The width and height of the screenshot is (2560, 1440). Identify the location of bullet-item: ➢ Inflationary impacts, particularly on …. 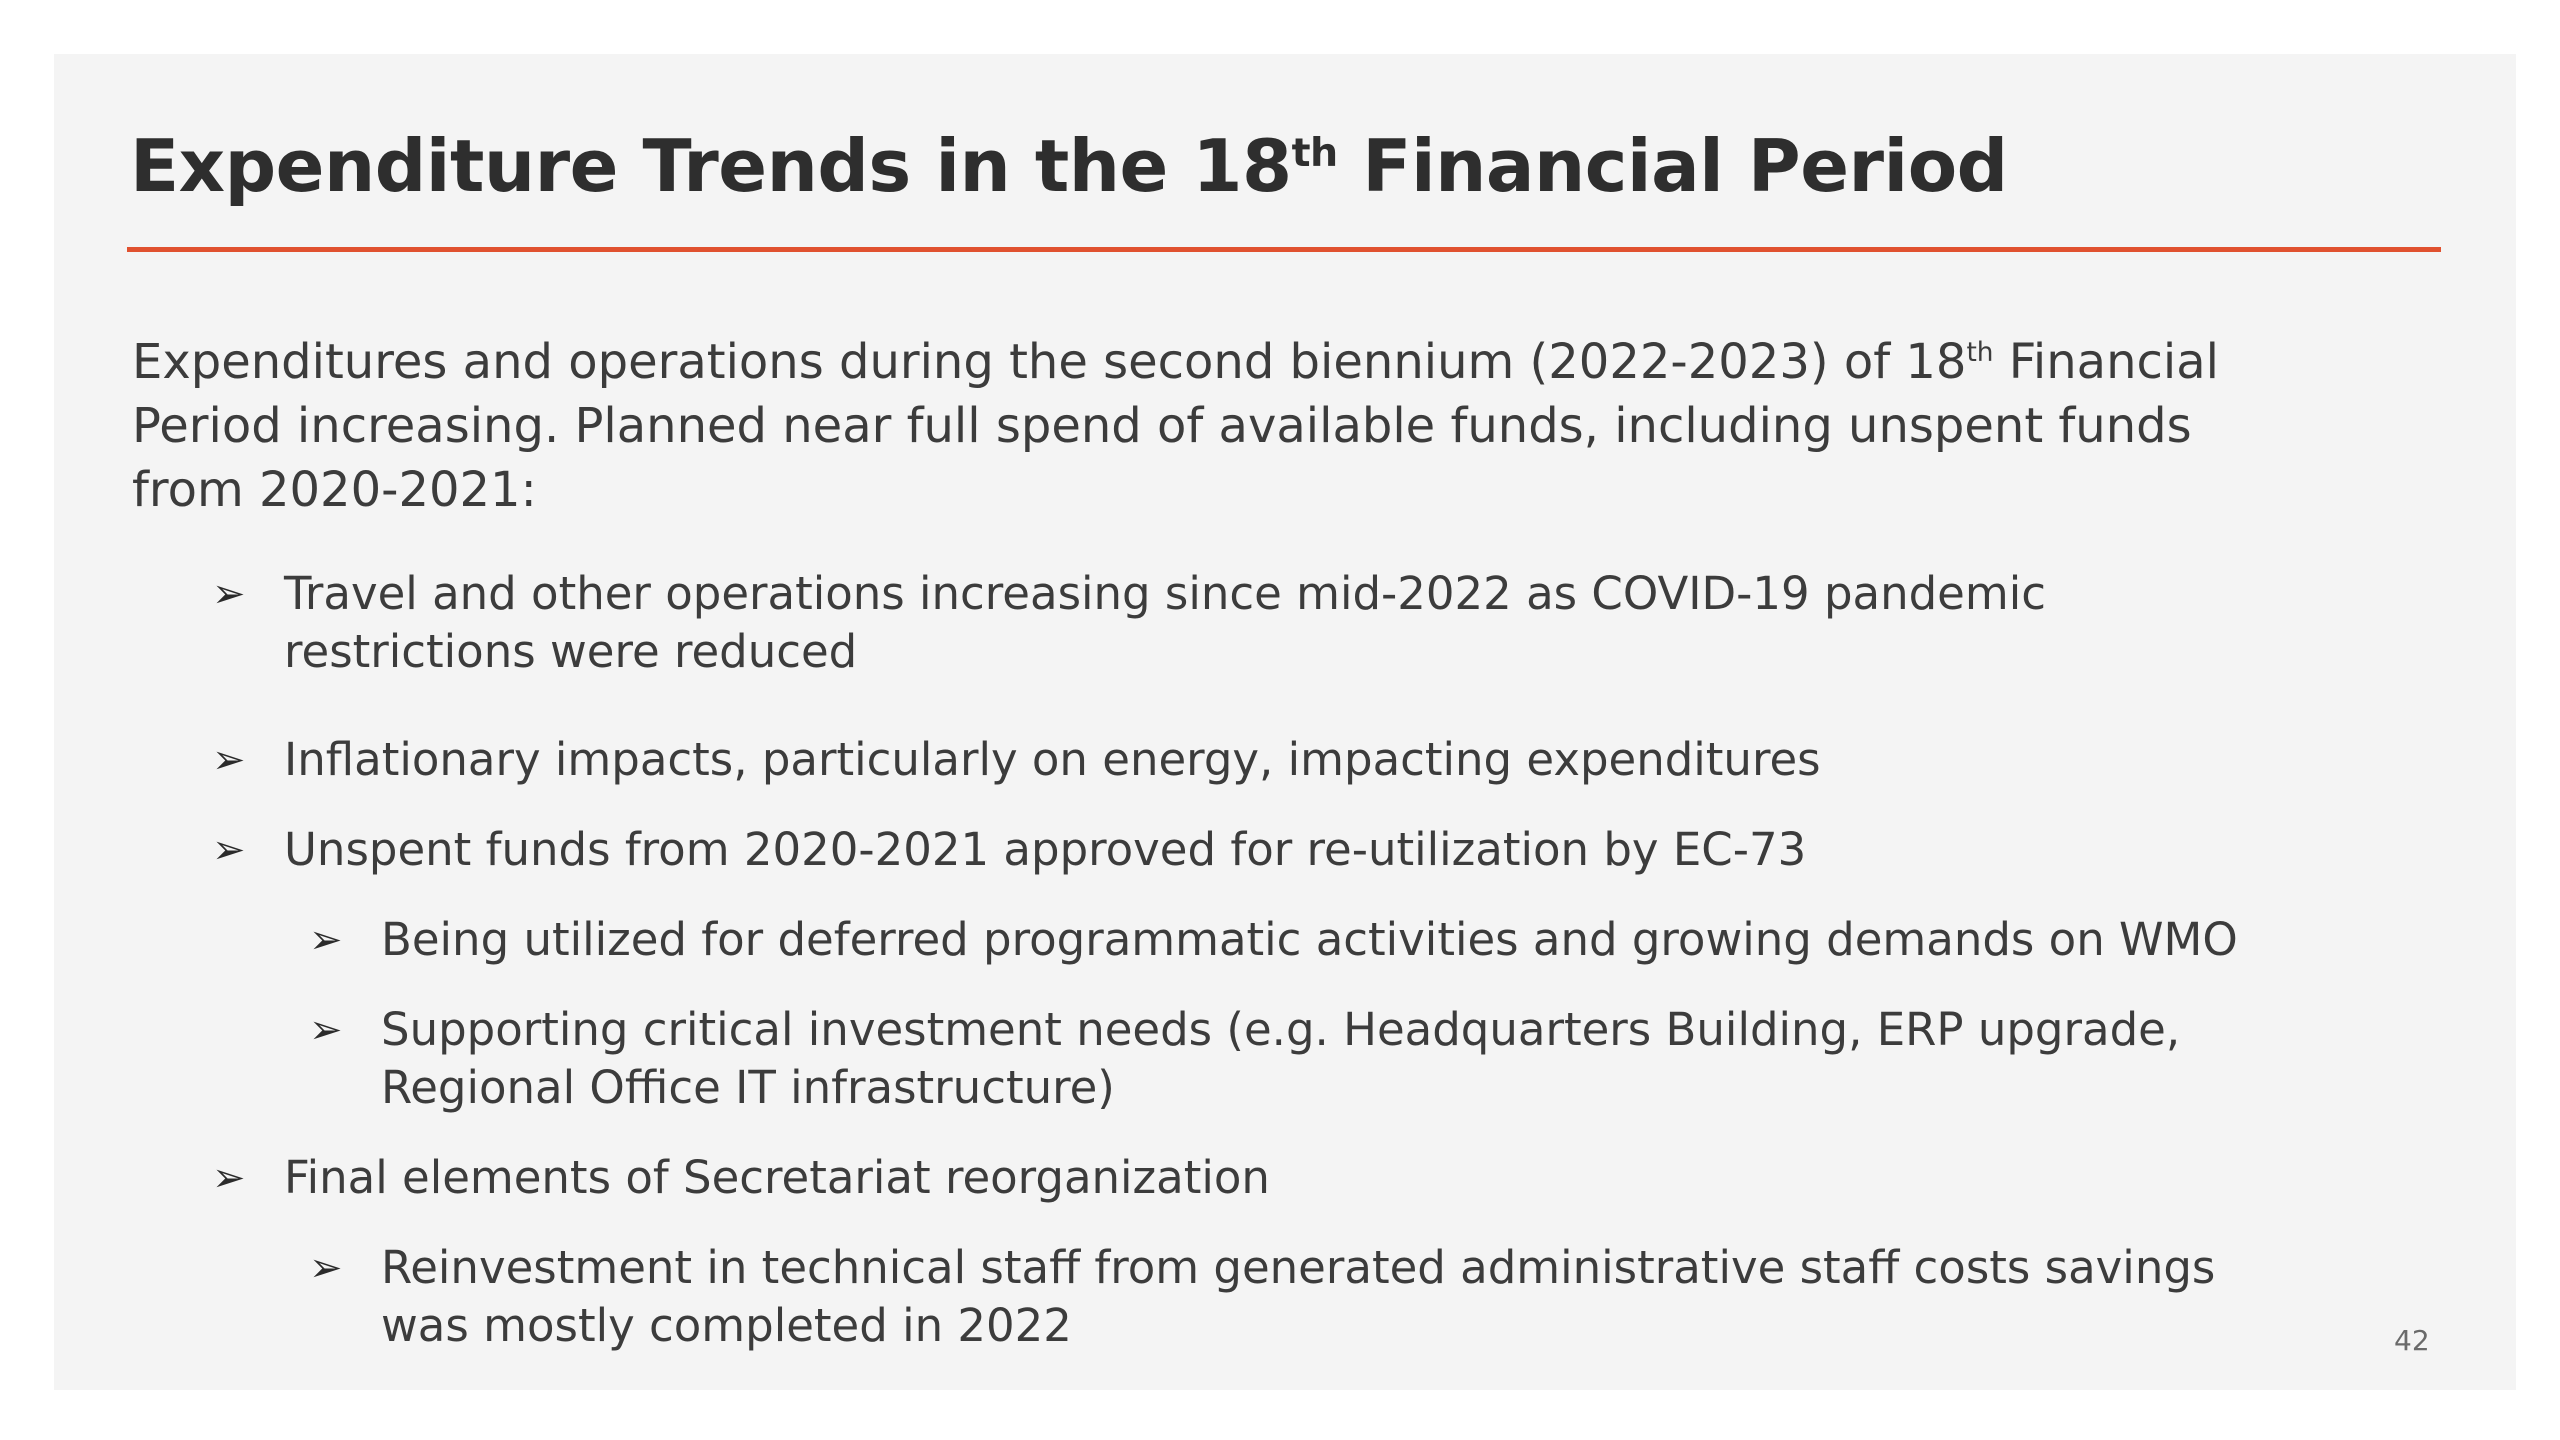
(1238, 760).